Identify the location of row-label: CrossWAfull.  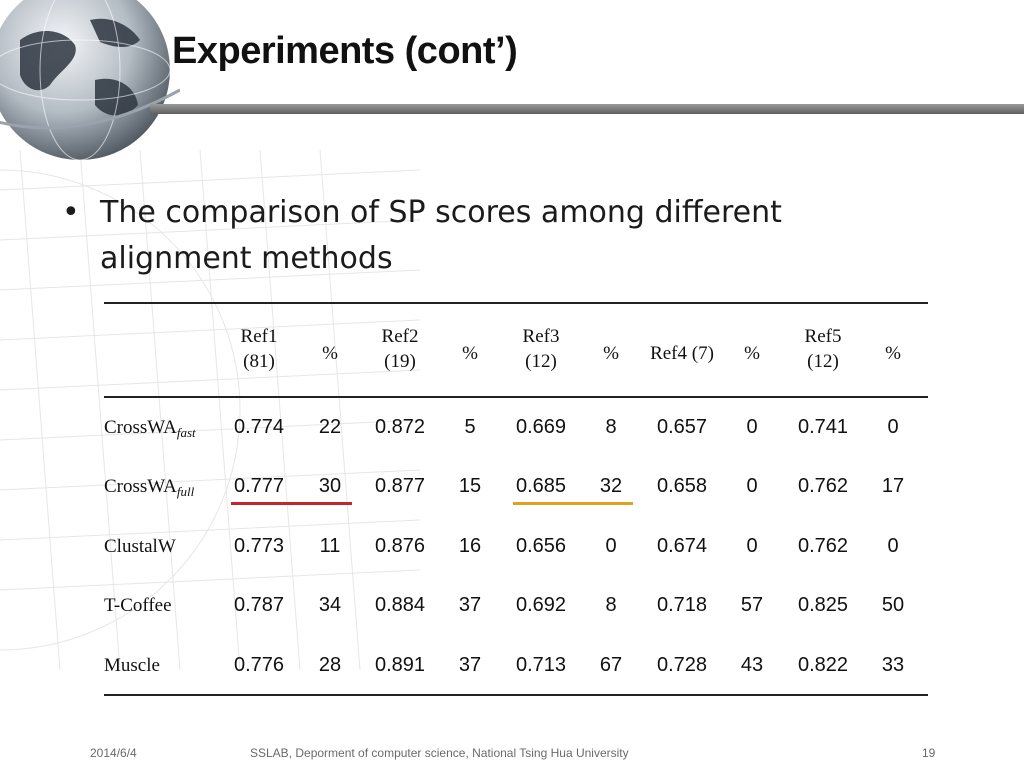
(149, 488).